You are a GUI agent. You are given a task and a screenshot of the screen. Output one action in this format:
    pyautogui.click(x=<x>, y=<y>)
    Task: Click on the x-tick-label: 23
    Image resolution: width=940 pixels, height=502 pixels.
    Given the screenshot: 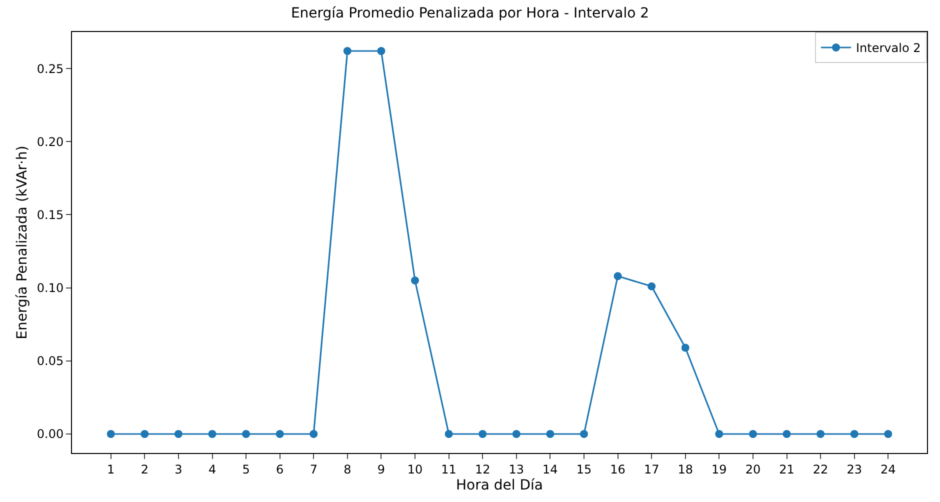 What is the action you would take?
    pyautogui.click(x=854, y=469)
    